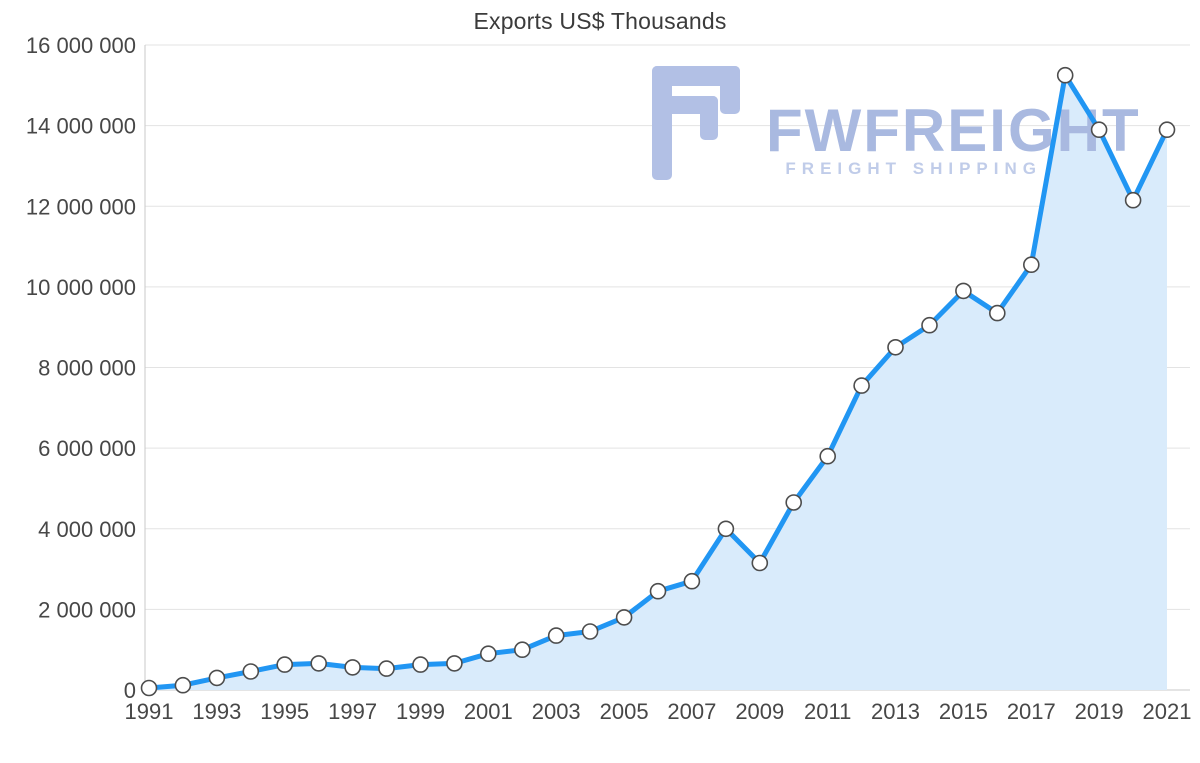  Describe the element at coordinates (827, 711) in the screenshot. I see `x-axis-tick-label: 2011` at that location.